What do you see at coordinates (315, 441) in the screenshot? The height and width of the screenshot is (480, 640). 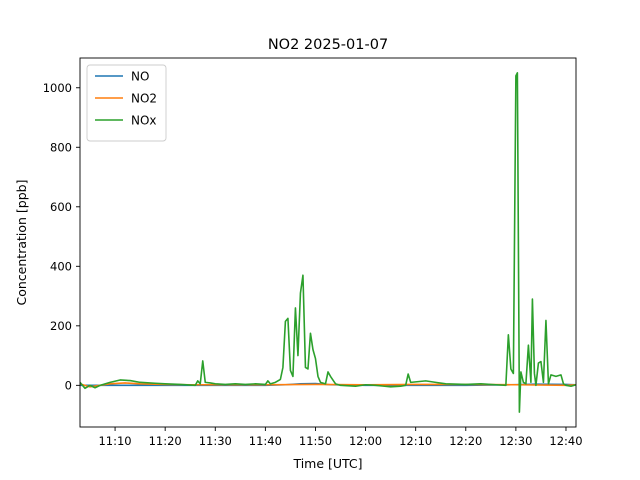 I see `x-tick-label: 11:50` at bounding box center [315, 441].